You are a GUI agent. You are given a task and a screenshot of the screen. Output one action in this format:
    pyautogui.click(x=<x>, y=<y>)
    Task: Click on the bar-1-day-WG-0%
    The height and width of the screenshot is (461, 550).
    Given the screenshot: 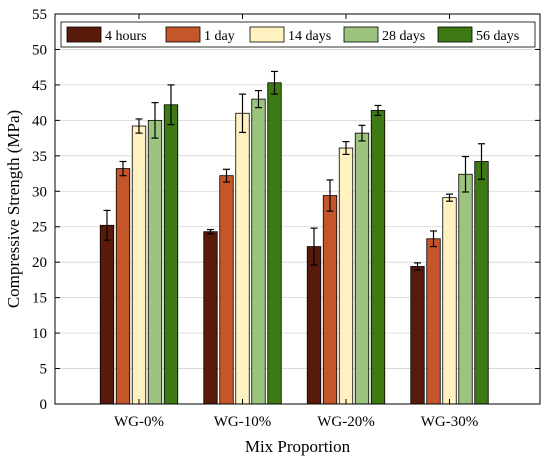 What is the action you would take?
    pyautogui.click(x=123, y=286)
    